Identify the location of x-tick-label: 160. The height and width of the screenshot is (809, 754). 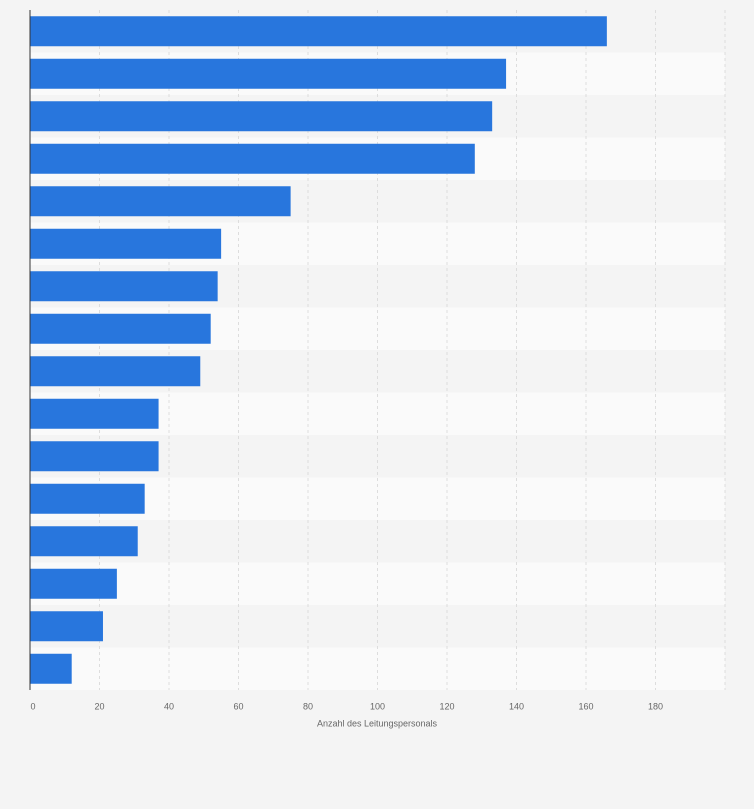
(585, 706).